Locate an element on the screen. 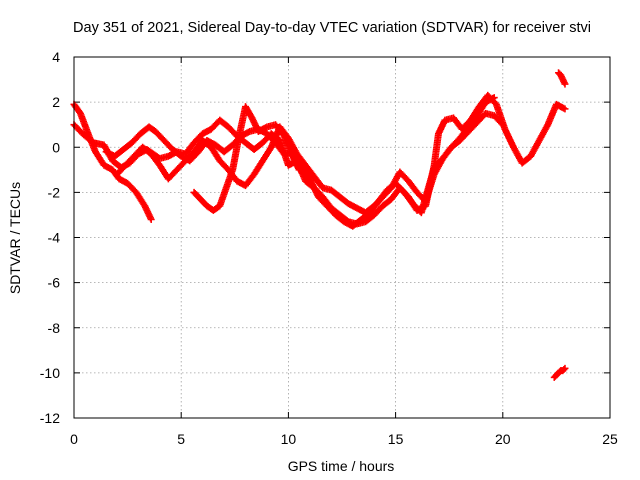 The height and width of the screenshot is (480, 640). y-tick-label: -4 is located at coordinates (54, 238).